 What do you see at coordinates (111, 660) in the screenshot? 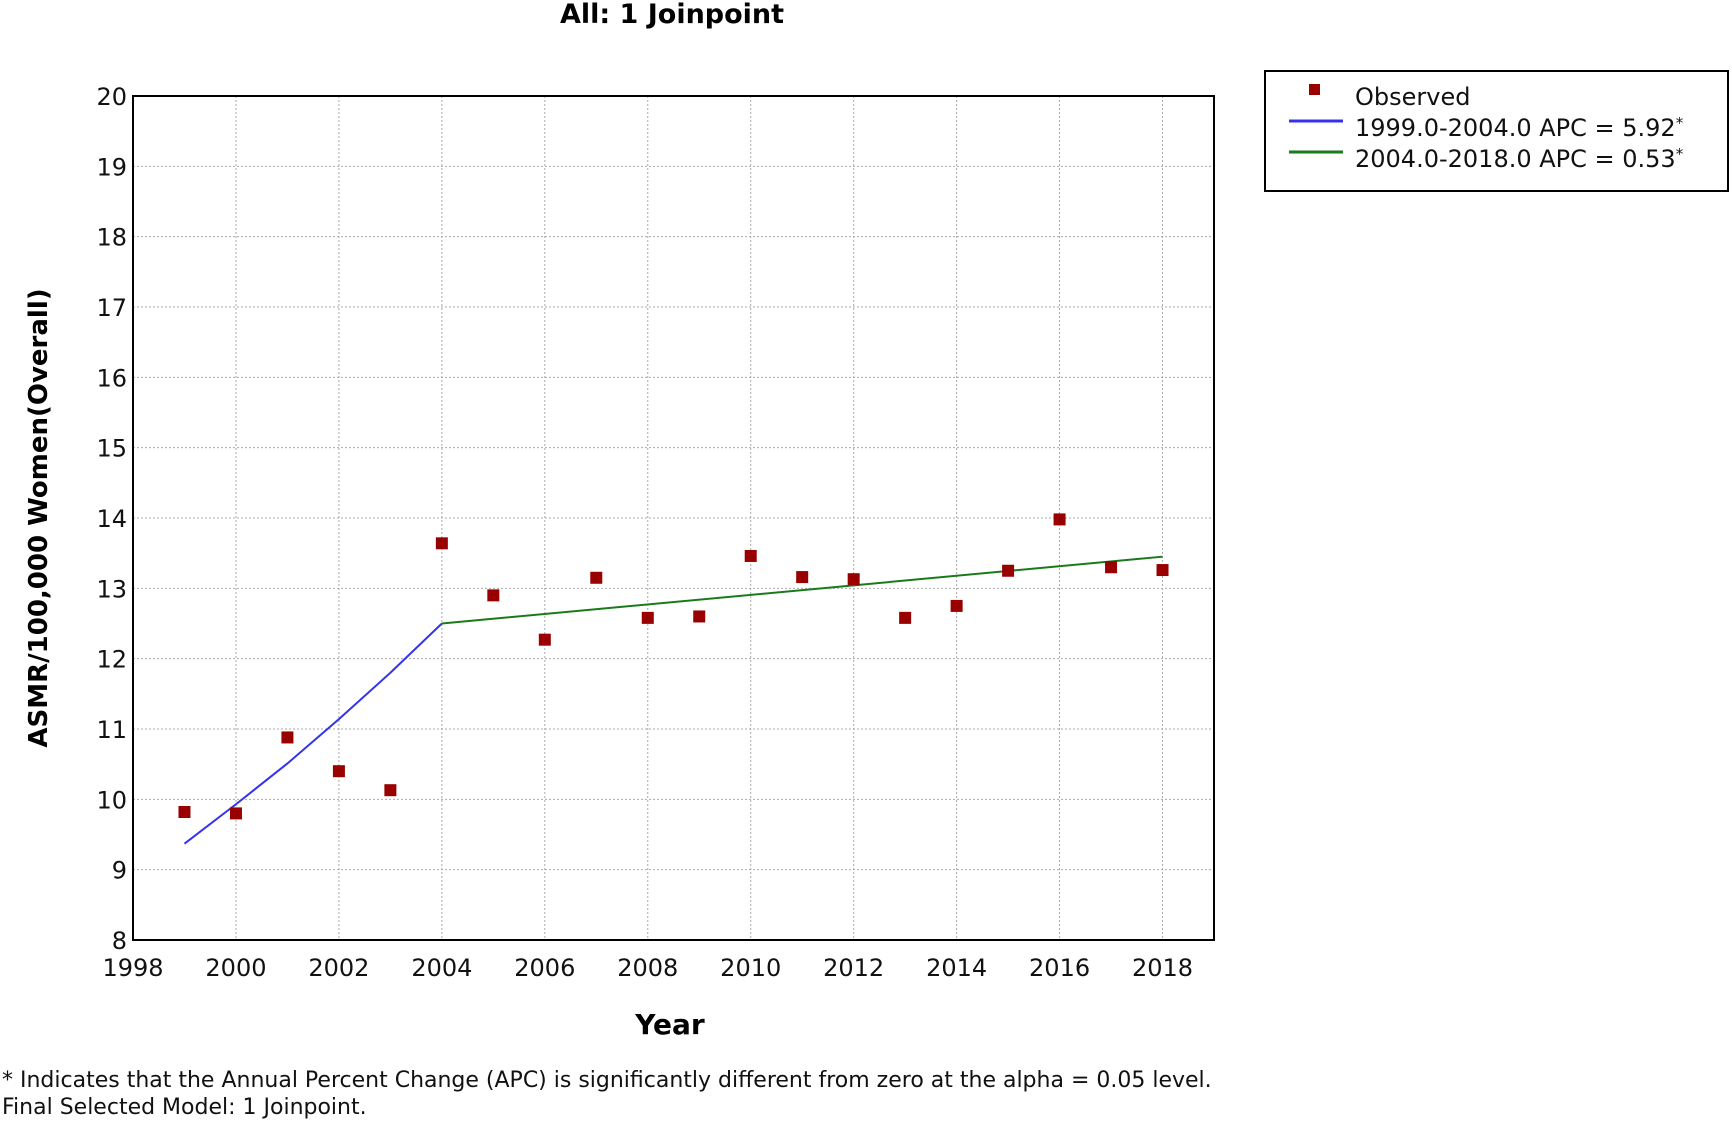
I see `y-tick-label: 12` at bounding box center [111, 660].